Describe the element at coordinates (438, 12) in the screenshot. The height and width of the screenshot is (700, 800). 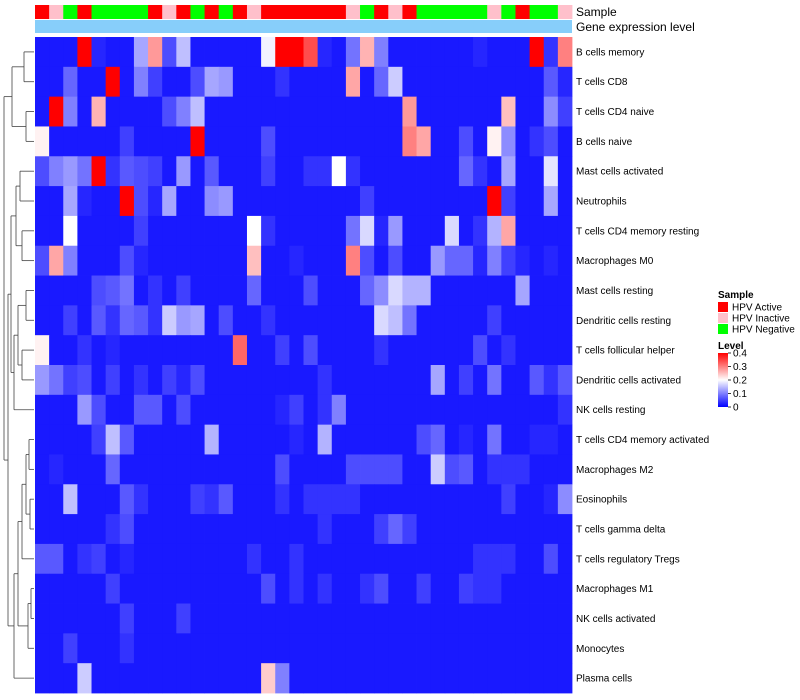
I see `sample-annotation-cell` at that location.